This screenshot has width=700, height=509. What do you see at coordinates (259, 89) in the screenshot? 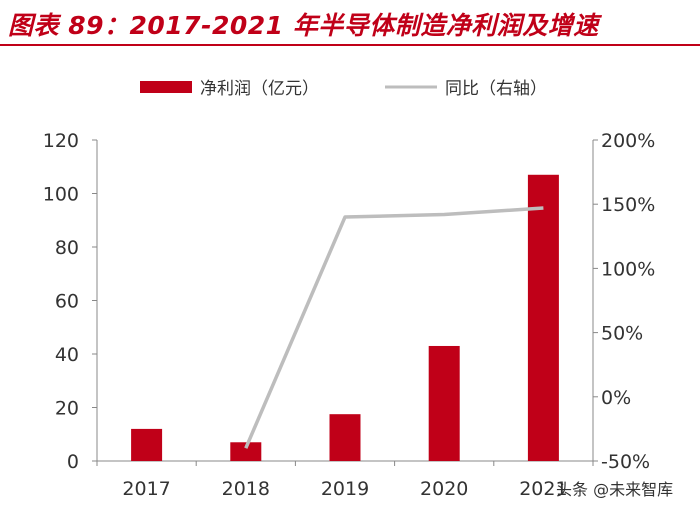
I see `legend-bar-label: 净利润（亿元）` at bounding box center [259, 89].